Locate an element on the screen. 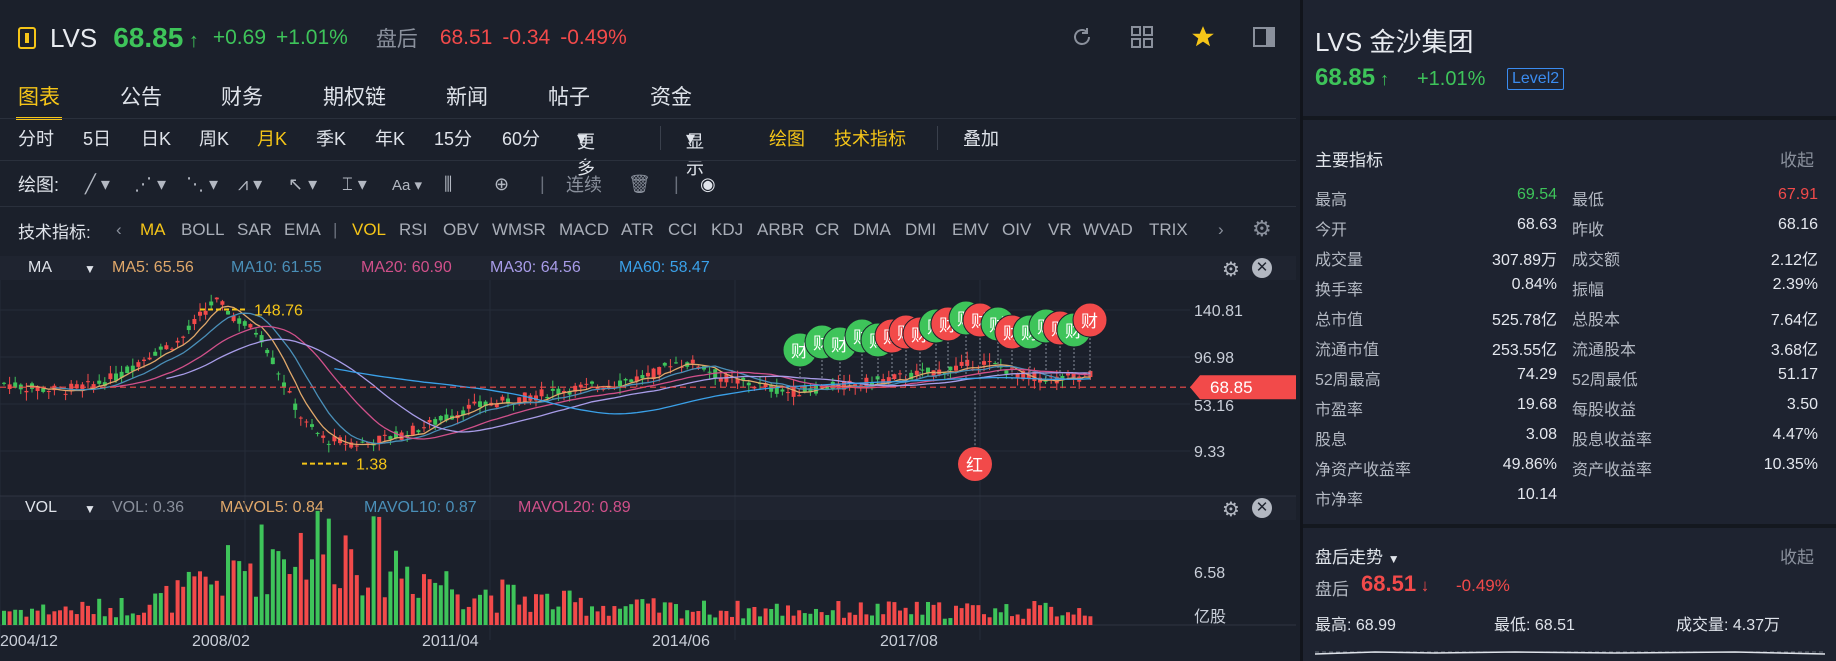 Image resolution: width=1836 pixels, height=661 pixels. vol-close-icon: ✕ is located at coordinates (1262, 508).